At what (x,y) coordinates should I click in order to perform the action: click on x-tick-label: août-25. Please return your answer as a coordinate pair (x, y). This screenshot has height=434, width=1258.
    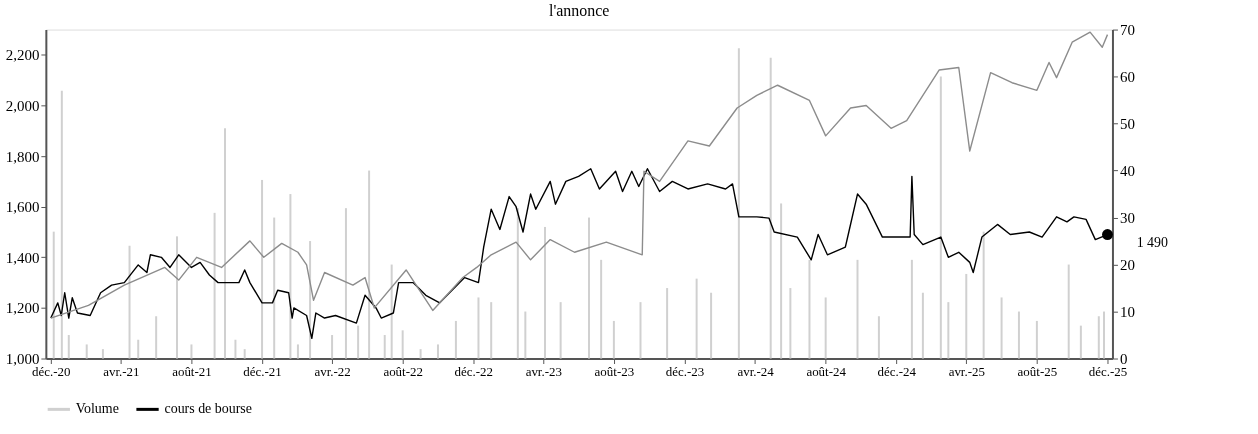
    Looking at the image, I should click on (1037, 371).